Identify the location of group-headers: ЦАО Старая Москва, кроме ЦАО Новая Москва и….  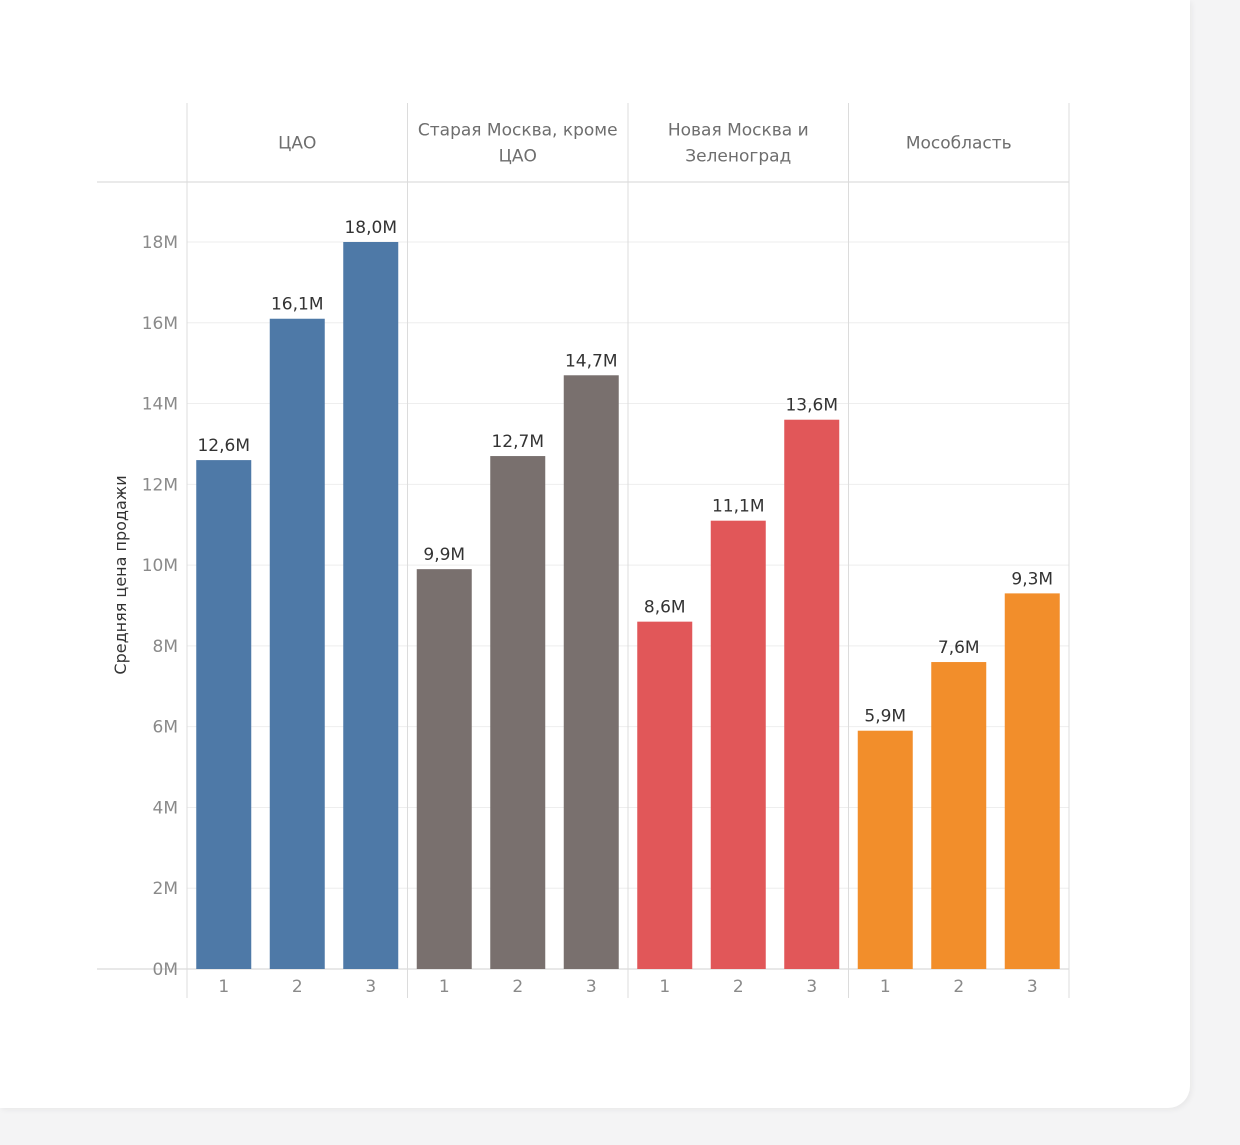
(645, 144).